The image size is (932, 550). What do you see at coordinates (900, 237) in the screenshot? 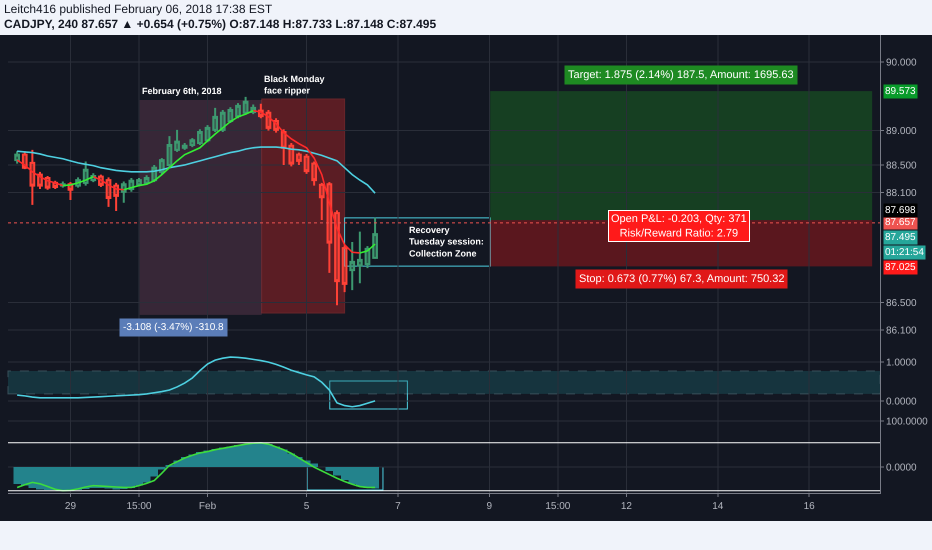
I see `text: 87.495` at bounding box center [900, 237].